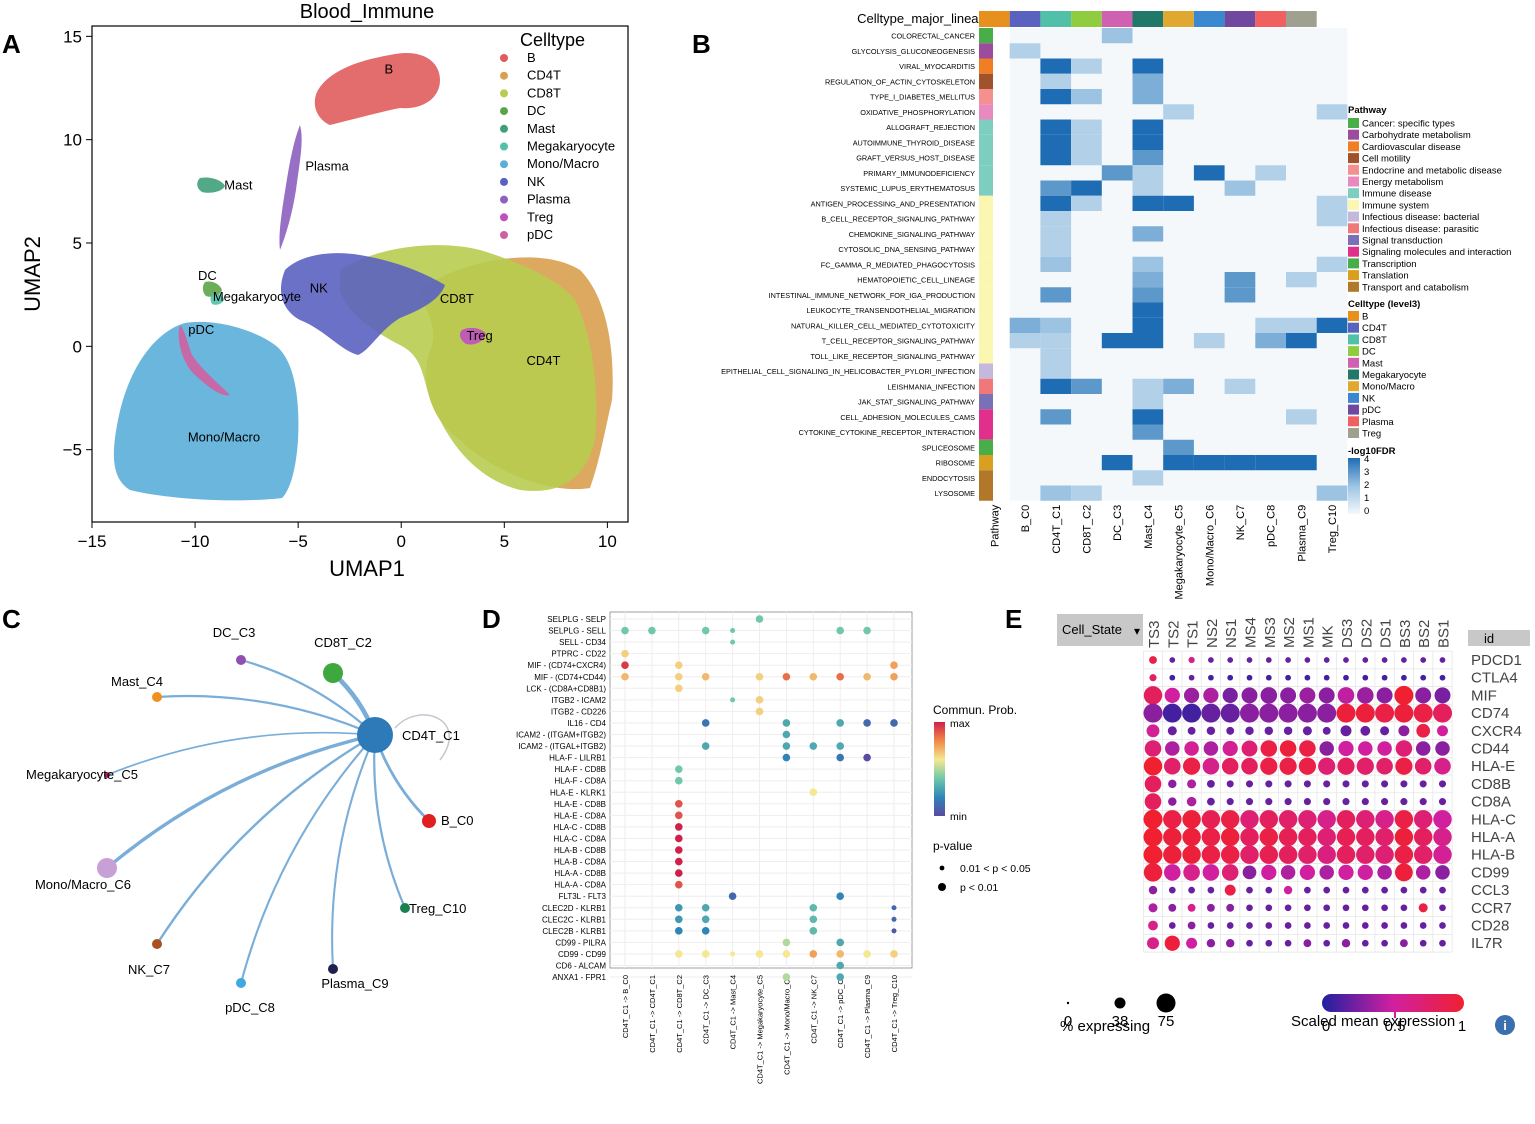 Image resolution: width=1535 pixels, height=1124 pixels. What do you see at coordinates (540, 234) in the screenshot?
I see `umap-legend-label: pDC` at bounding box center [540, 234].